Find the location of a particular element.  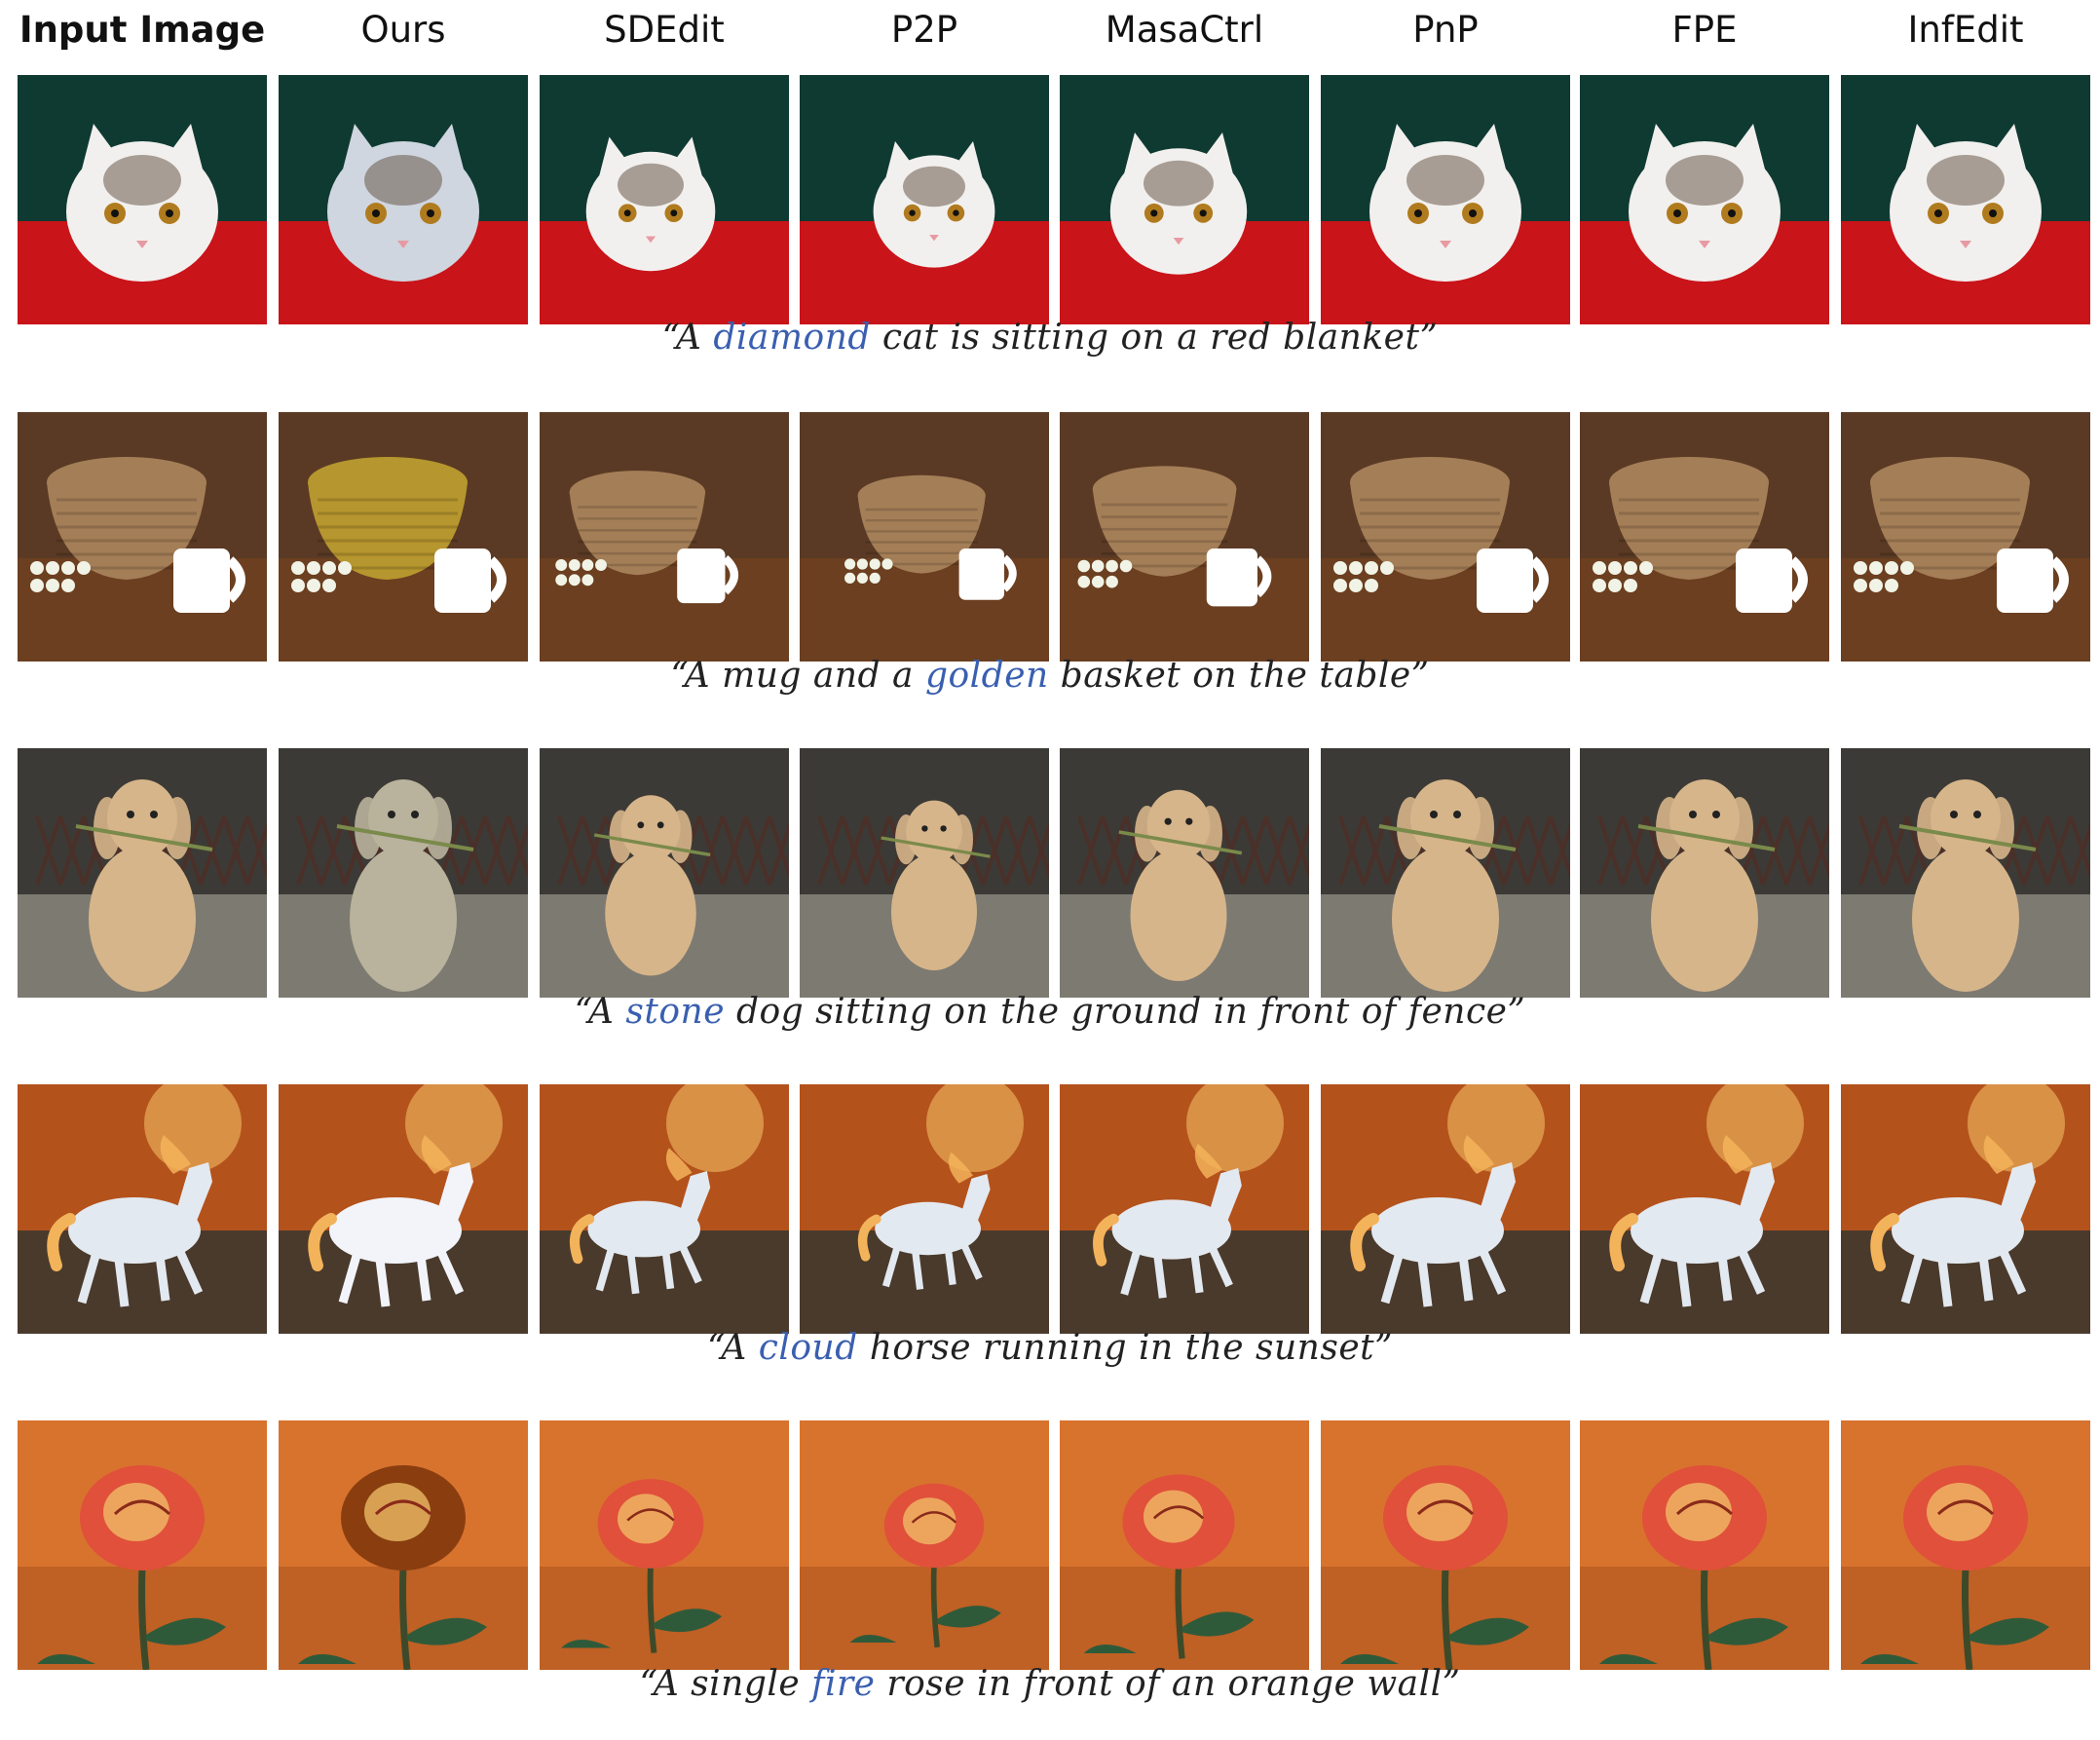

rose-image-input-image is located at coordinates (142, 1545).